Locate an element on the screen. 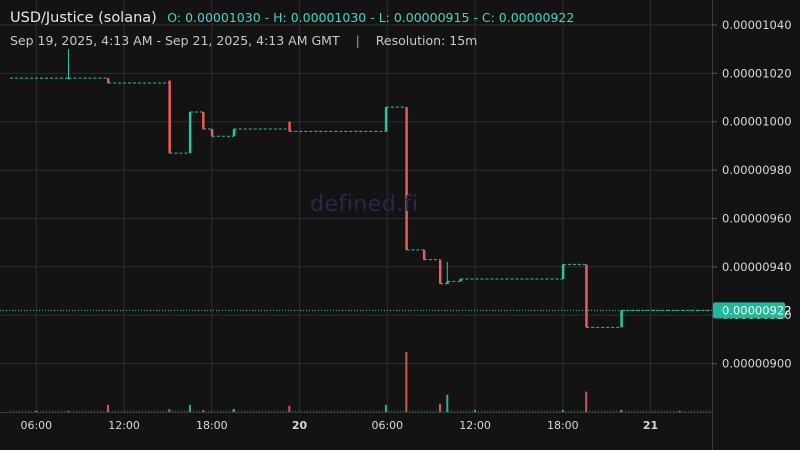 This screenshot has width=800, height=450. price-tick-label: 0.00000960 is located at coordinates (757, 218).